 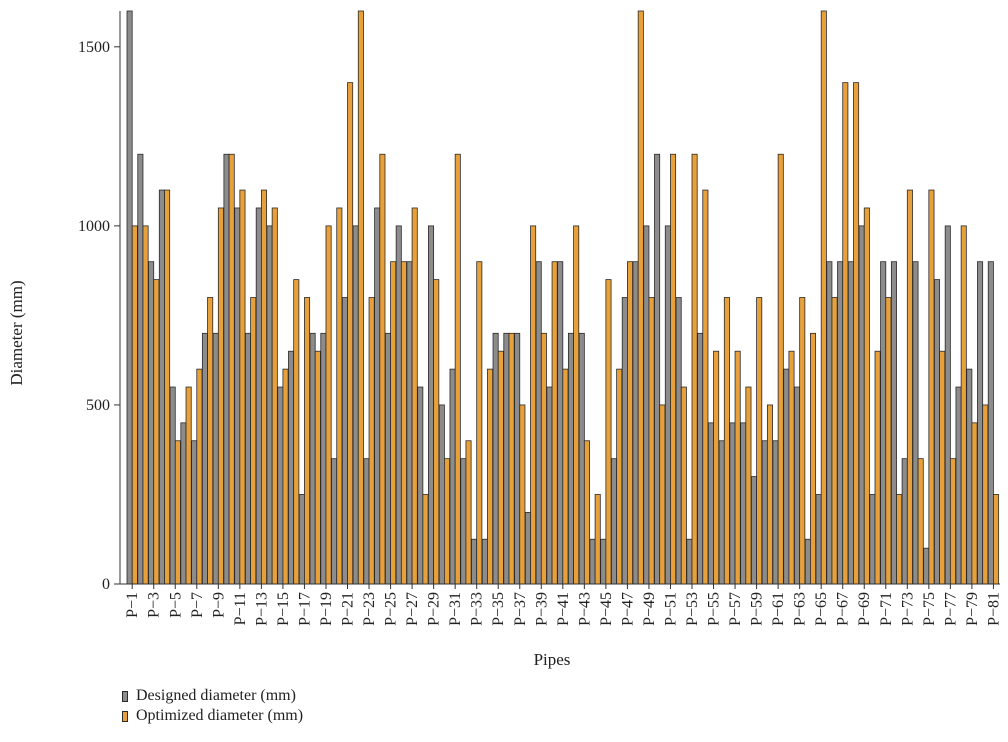 What do you see at coordinates (218, 605) in the screenshot?
I see `x-tick-label-9: P−9` at bounding box center [218, 605].